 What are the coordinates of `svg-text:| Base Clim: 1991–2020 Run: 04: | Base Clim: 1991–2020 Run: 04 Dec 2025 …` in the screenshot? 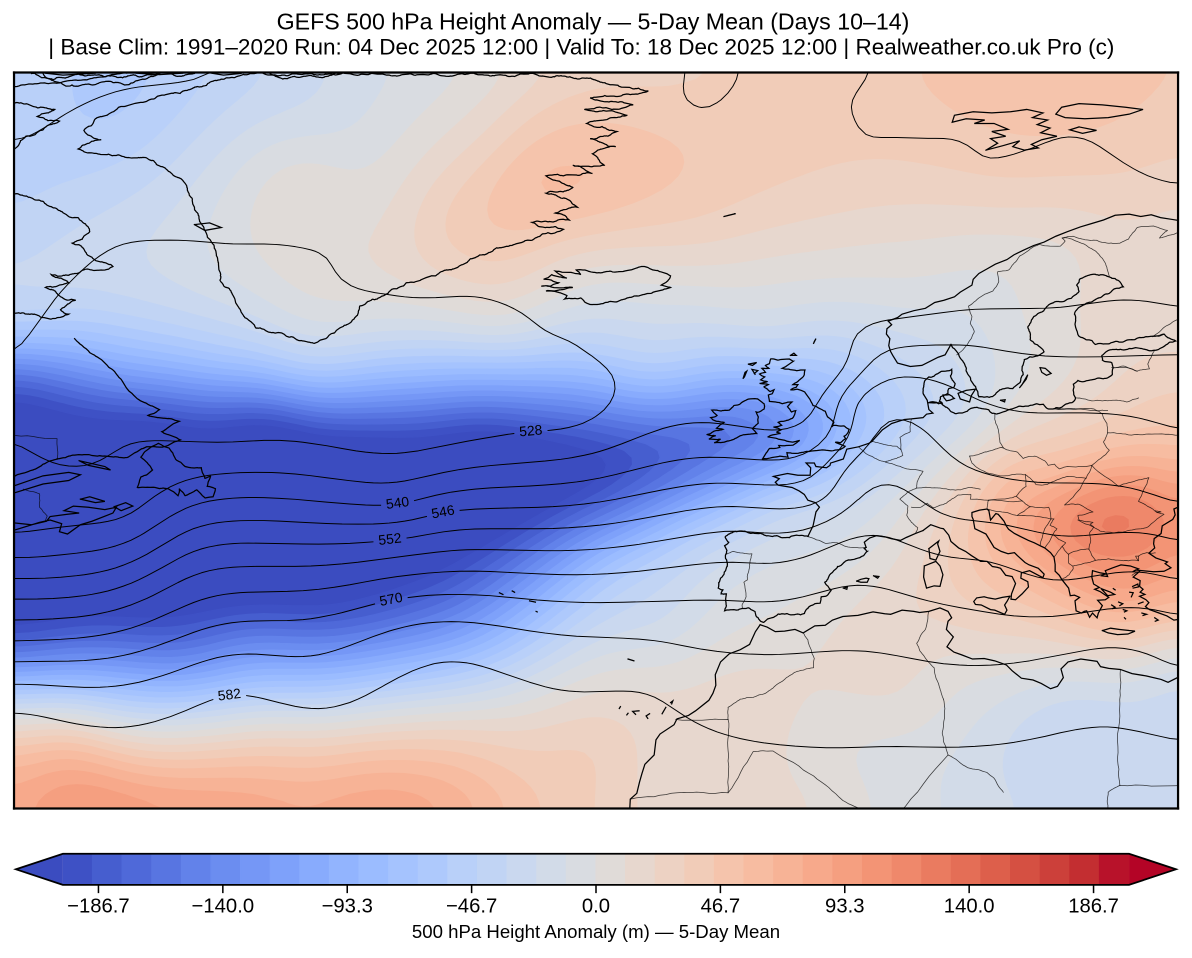 It's located at (581, 47).